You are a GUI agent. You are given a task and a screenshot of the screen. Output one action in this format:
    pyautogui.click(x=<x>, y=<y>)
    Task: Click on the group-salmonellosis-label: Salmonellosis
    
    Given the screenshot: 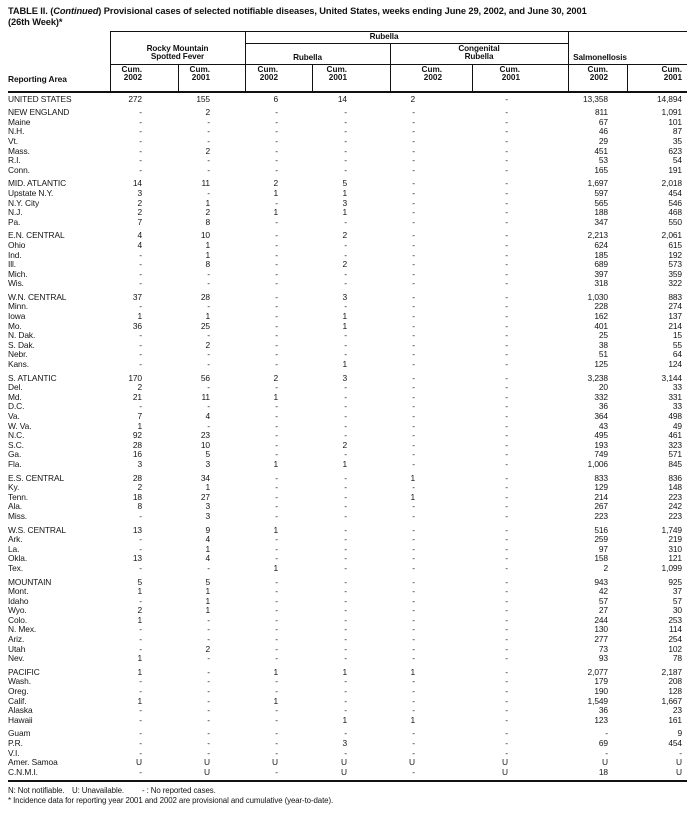 What is the action you would take?
    pyautogui.click(x=600, y=57)
    